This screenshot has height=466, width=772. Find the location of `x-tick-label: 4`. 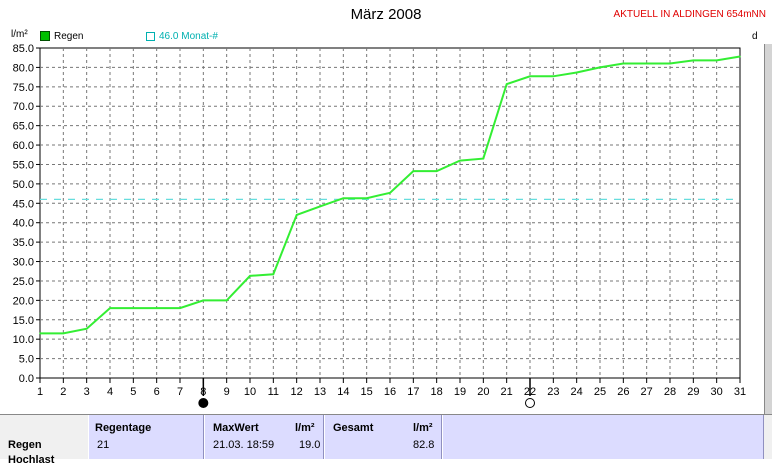

x-tick-label: 4 is located at coordinates (110, 392).